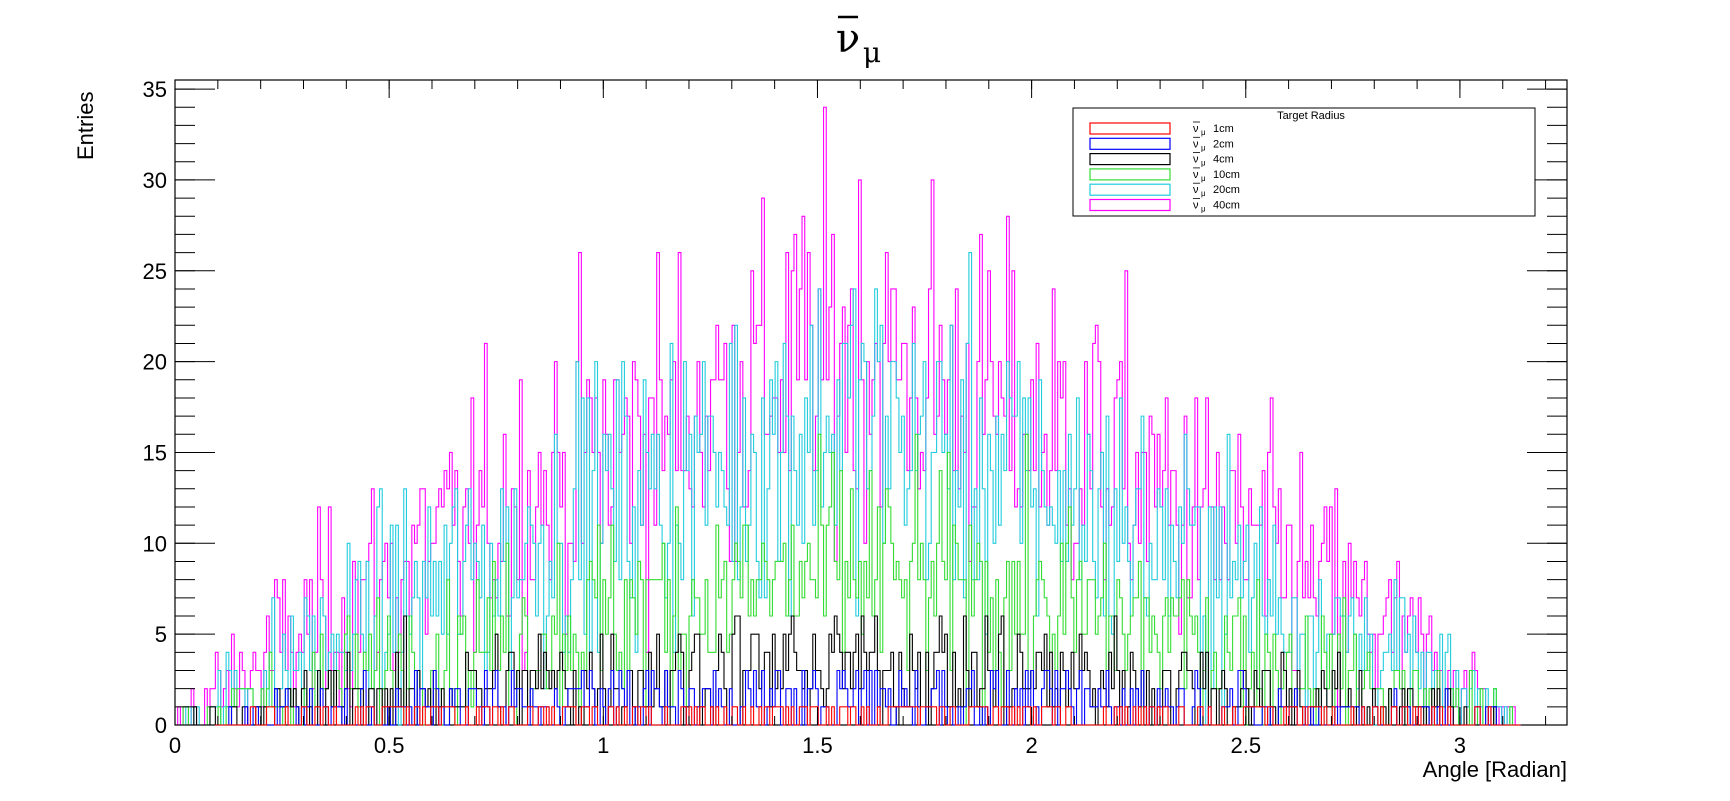 Image resolution: width=1730 pixels, height=801 pixels. What do you see at coordinates (1223, 144) in the screenshot?
I see `legend-entry-text: 2cm` at bounding box center [1223, 144].